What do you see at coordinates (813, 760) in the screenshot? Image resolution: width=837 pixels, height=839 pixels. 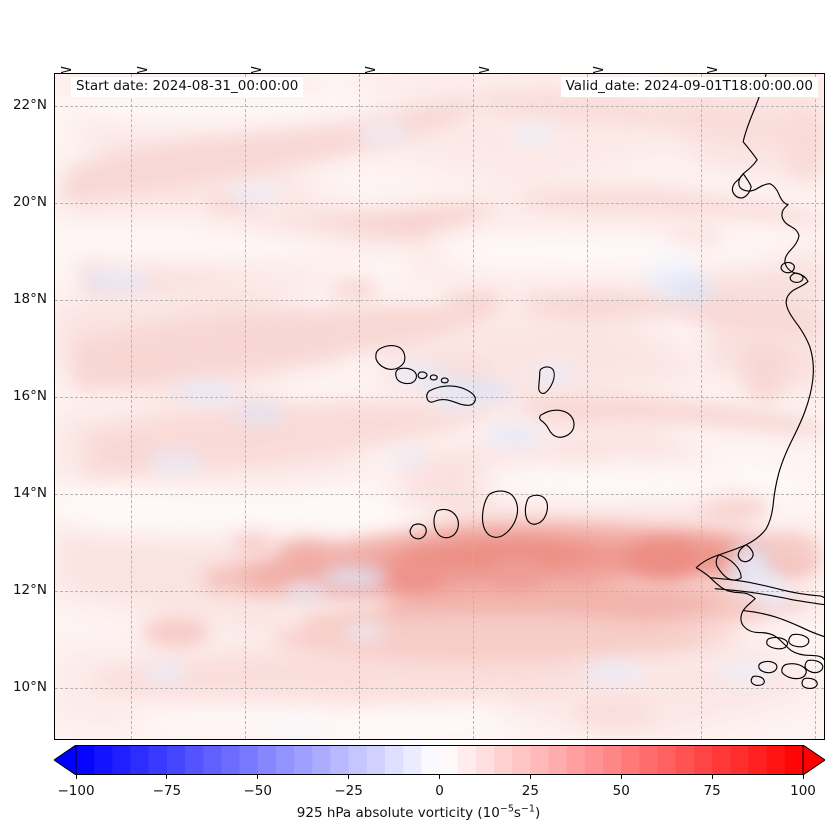 I see `colorbar-extend-max` at bounding box center [813, 760].